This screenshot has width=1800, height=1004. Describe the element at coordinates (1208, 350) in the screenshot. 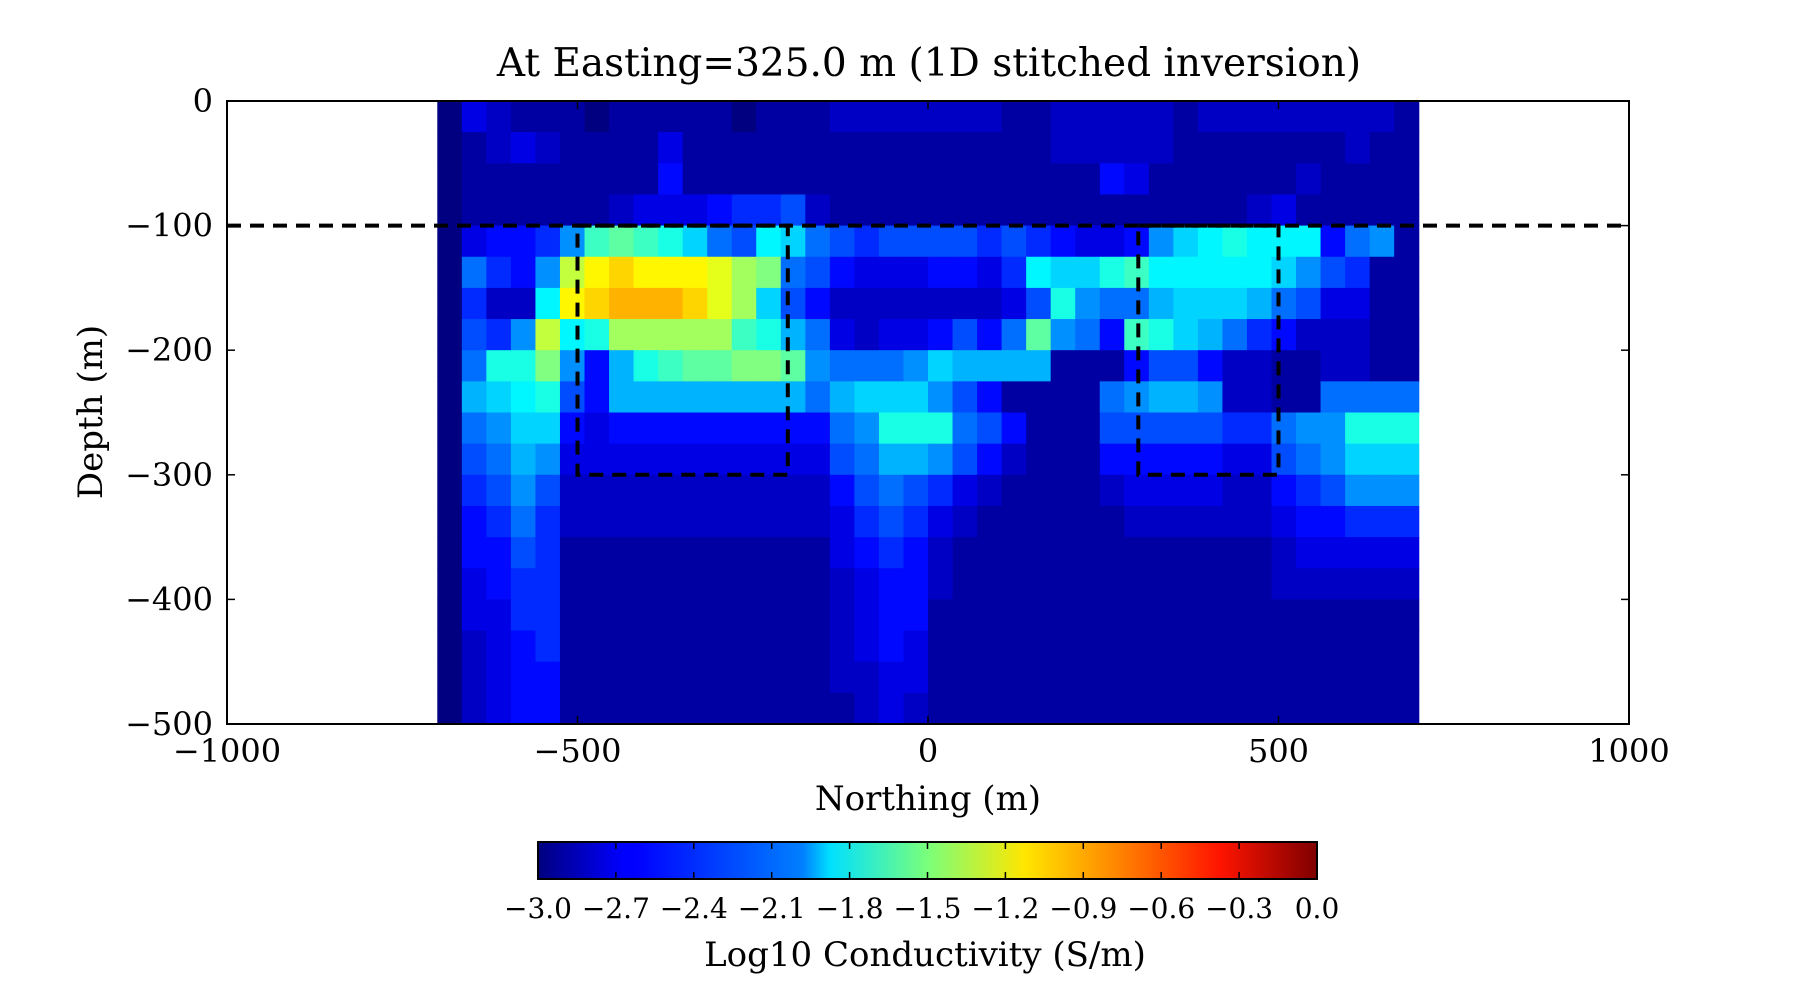

I see `block-outline` at that location.